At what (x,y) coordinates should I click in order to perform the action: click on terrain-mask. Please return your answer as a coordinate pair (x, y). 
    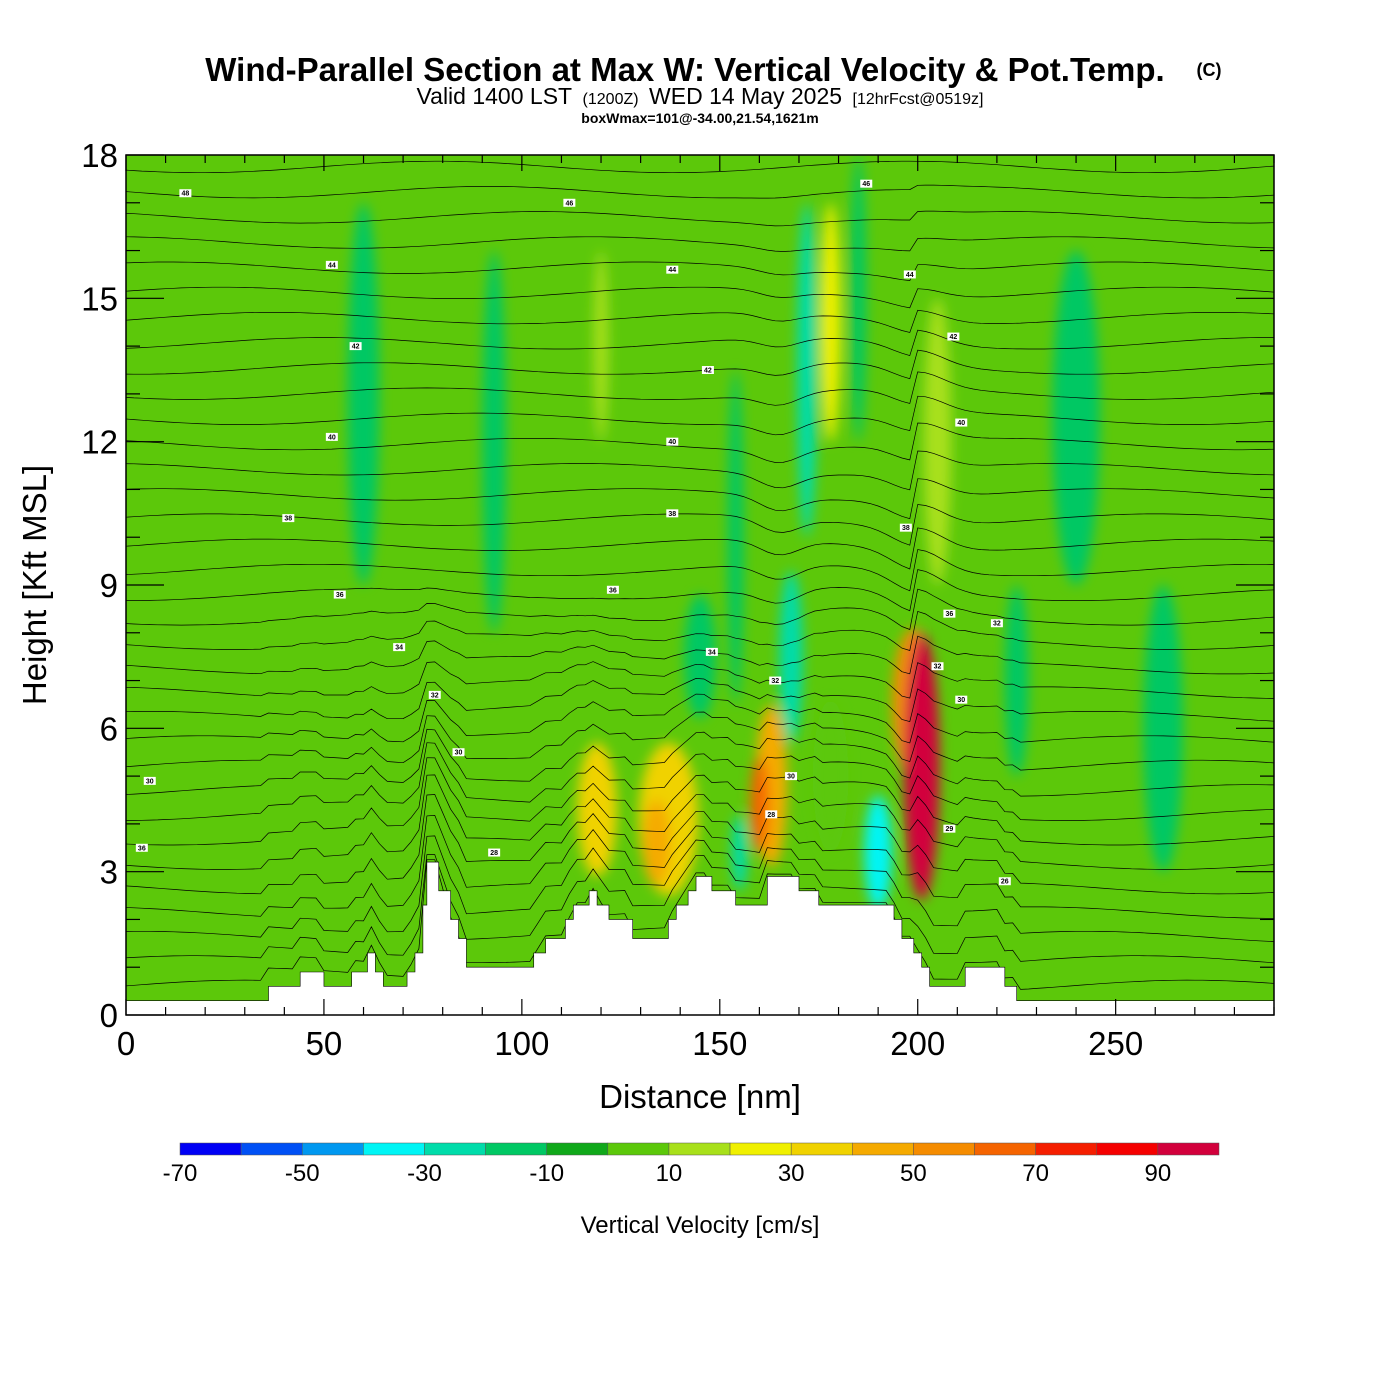
    Looking at the image, I should click on (700, 938).